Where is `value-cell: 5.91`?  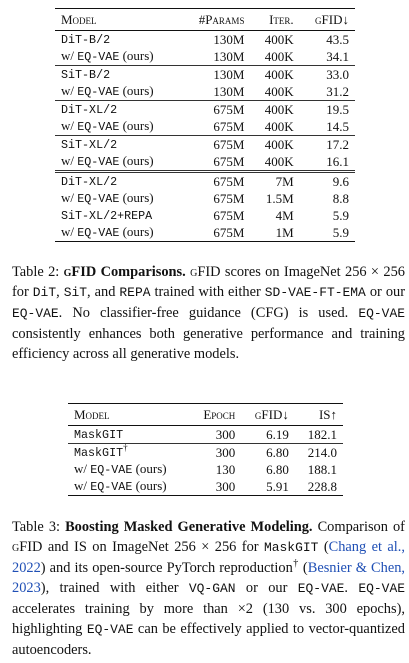
value-cell: 5.91 is located at coordinates (277, 486).